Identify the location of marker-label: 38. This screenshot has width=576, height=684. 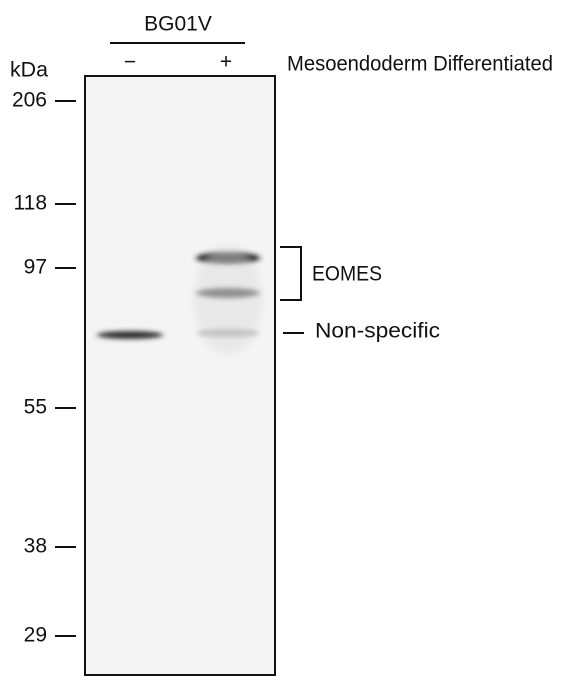
(35, 546).